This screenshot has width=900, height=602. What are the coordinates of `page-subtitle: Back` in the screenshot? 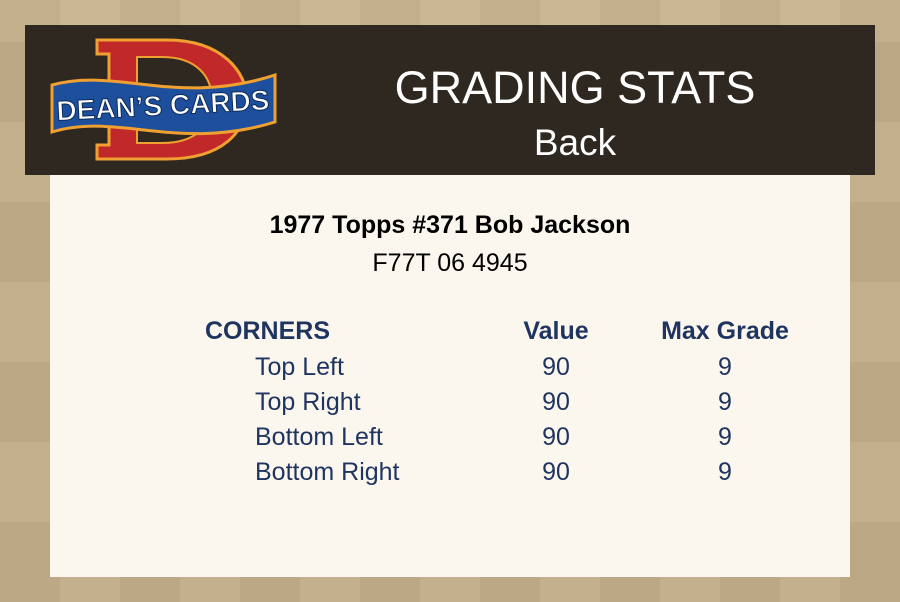 It's located at (575, 142).